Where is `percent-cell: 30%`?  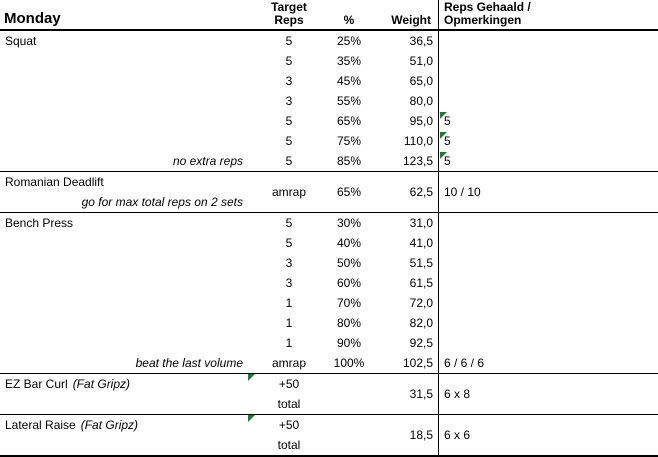 percent-cell: 30% is located at coordinates (349, 223).